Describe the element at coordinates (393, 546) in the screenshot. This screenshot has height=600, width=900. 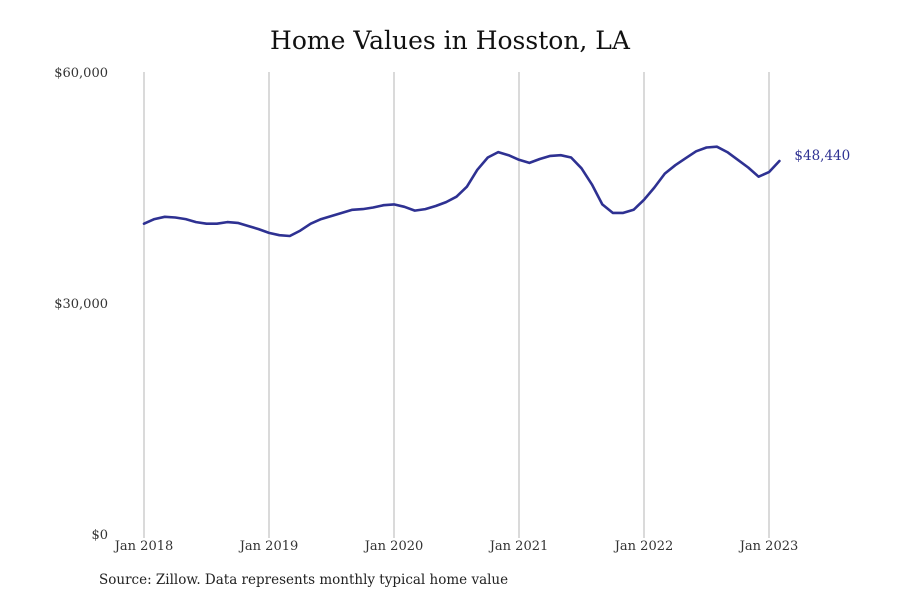
I see `x-tick-label: Jan 2020` at that location.